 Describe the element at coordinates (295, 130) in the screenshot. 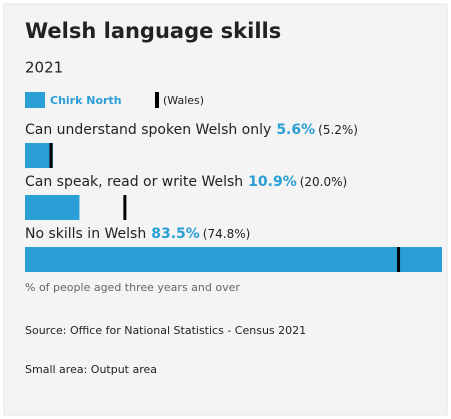

I see `value-label: 5.6%` at that location.